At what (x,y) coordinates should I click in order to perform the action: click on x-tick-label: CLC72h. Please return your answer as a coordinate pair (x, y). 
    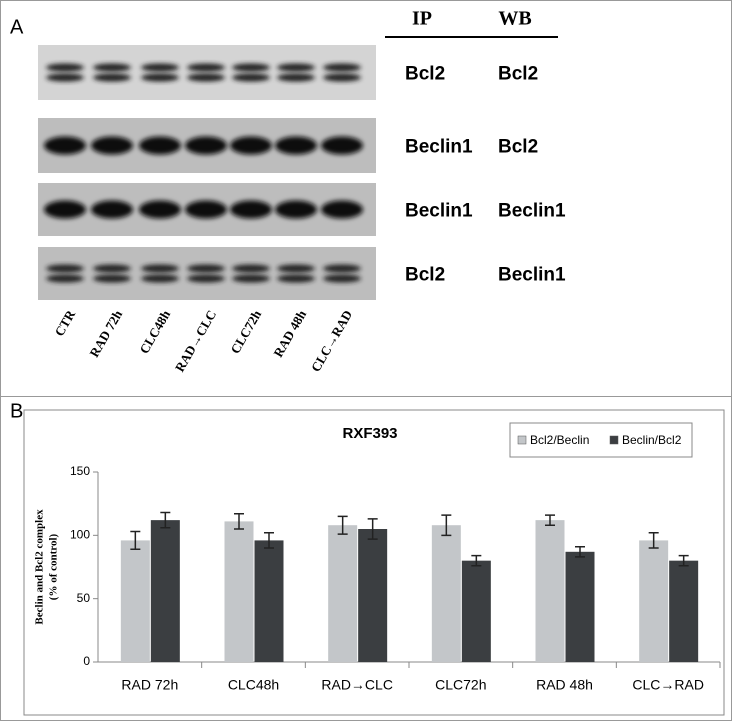
    Looking at the image, I should click on (460, 685).